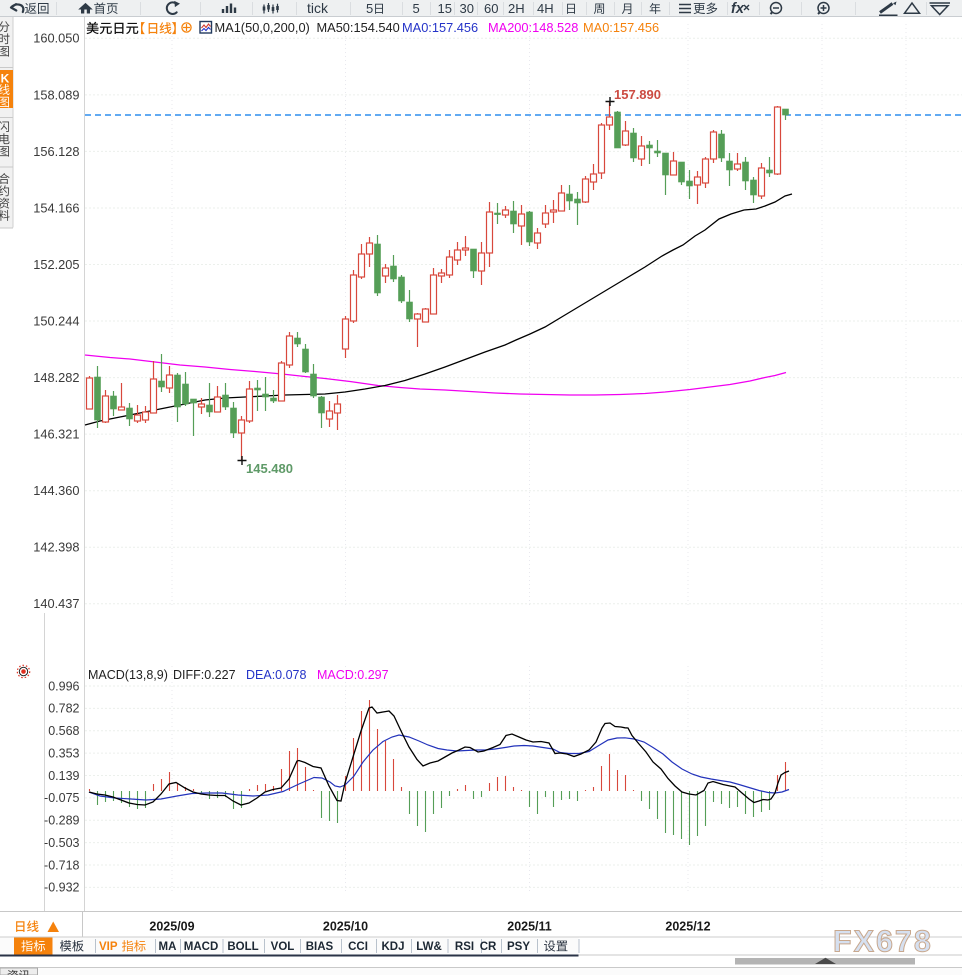  Describe the element at coordinates (345, 927) in the screenshot. I see `svg-text: 2025/10` at that location.